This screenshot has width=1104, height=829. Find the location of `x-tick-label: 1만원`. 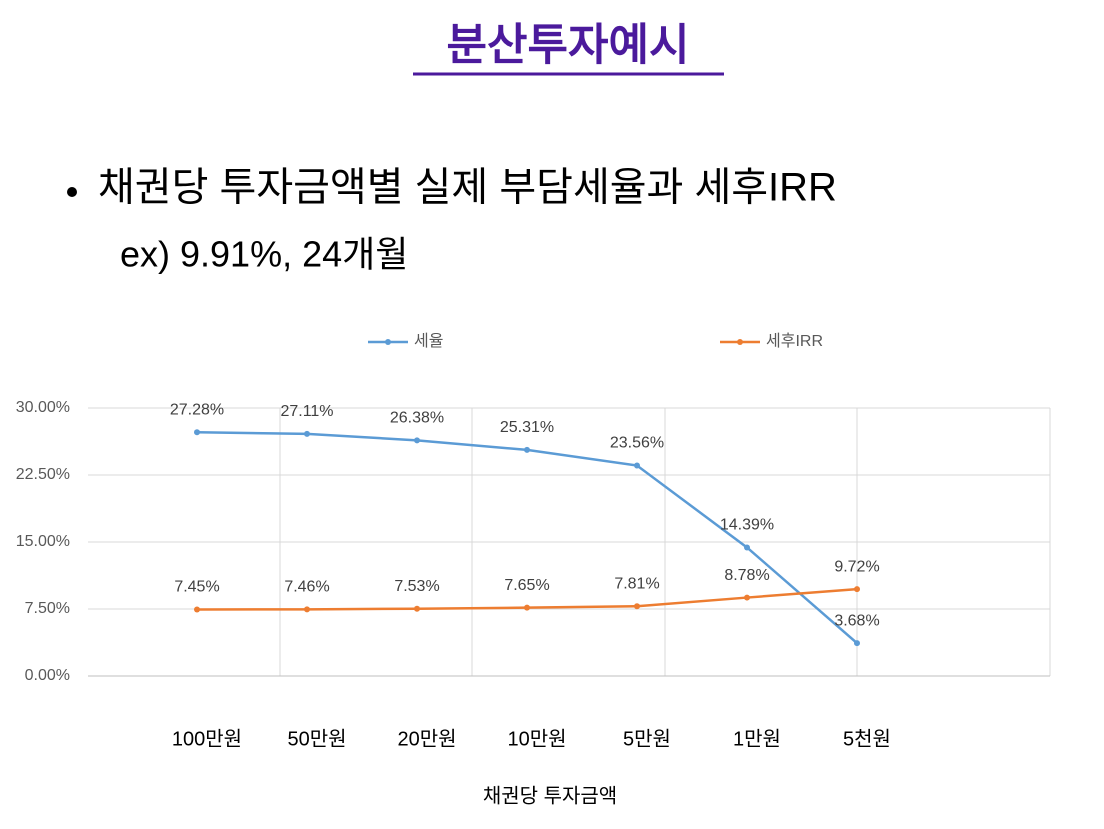

x-tick-label: 1만원 is located at coordinates (757, 738).